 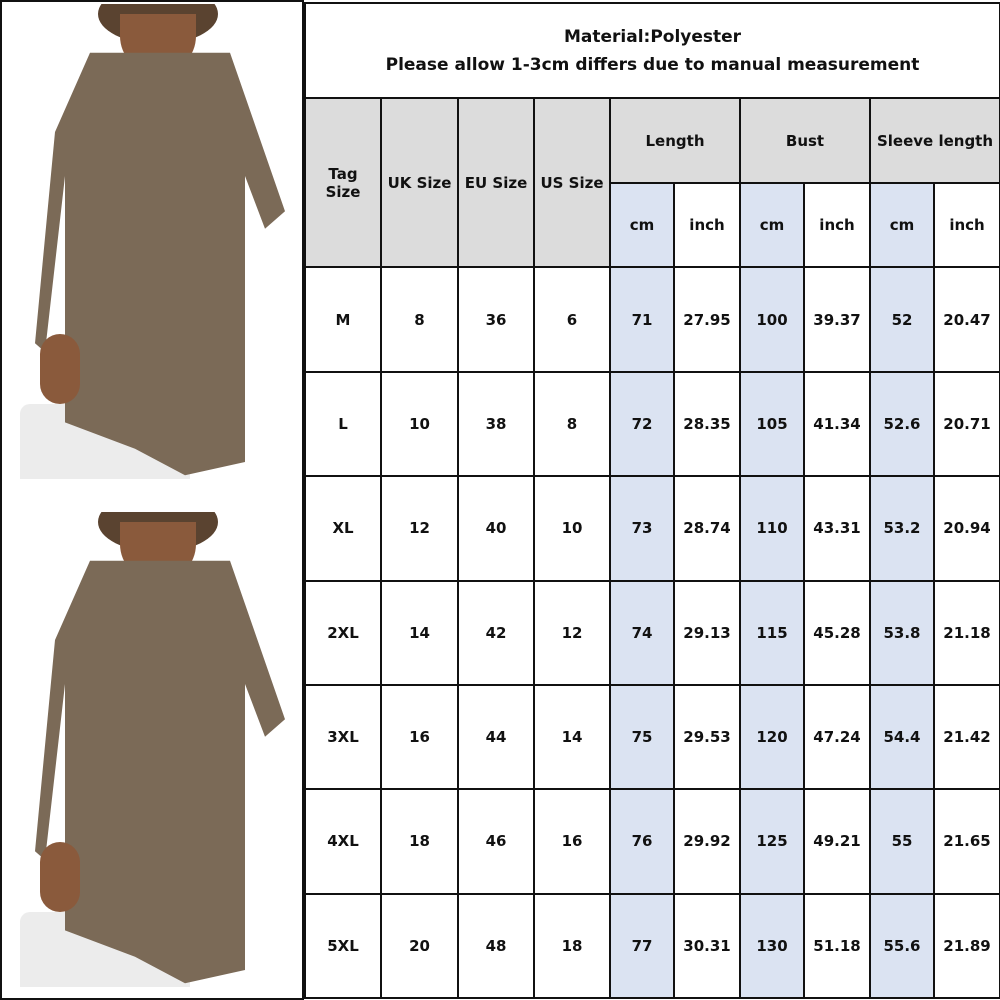 I want to click on cell-tag-size: L, so click(x=343, y=424).